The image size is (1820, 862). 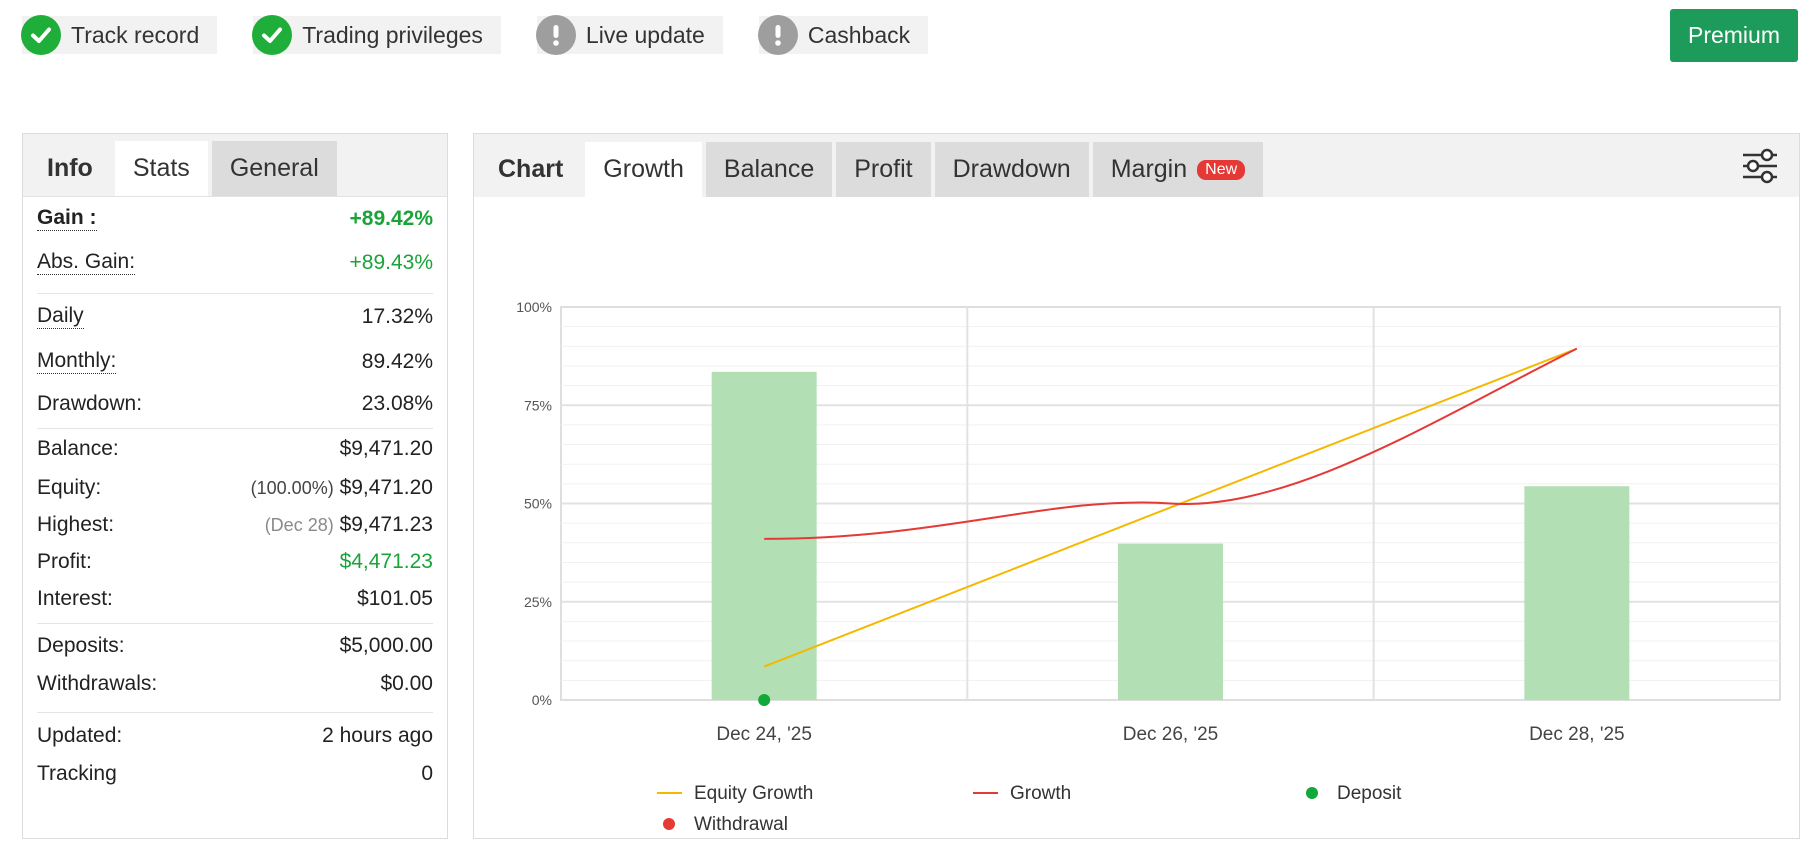 I want to click on badge-cashback: Cashback, so click(x=843, y=35).